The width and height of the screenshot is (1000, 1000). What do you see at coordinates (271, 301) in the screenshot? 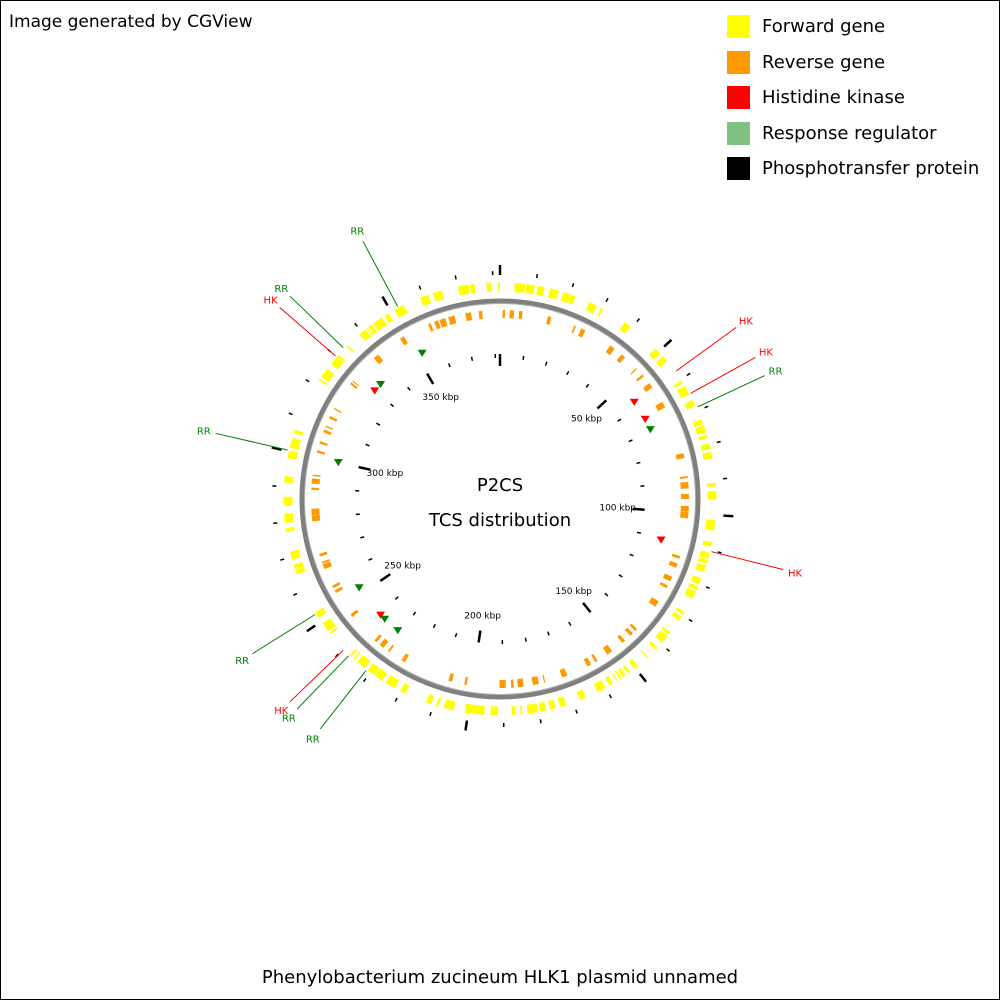
I see `tcs-label: HK` at bounding box center [271, 301].